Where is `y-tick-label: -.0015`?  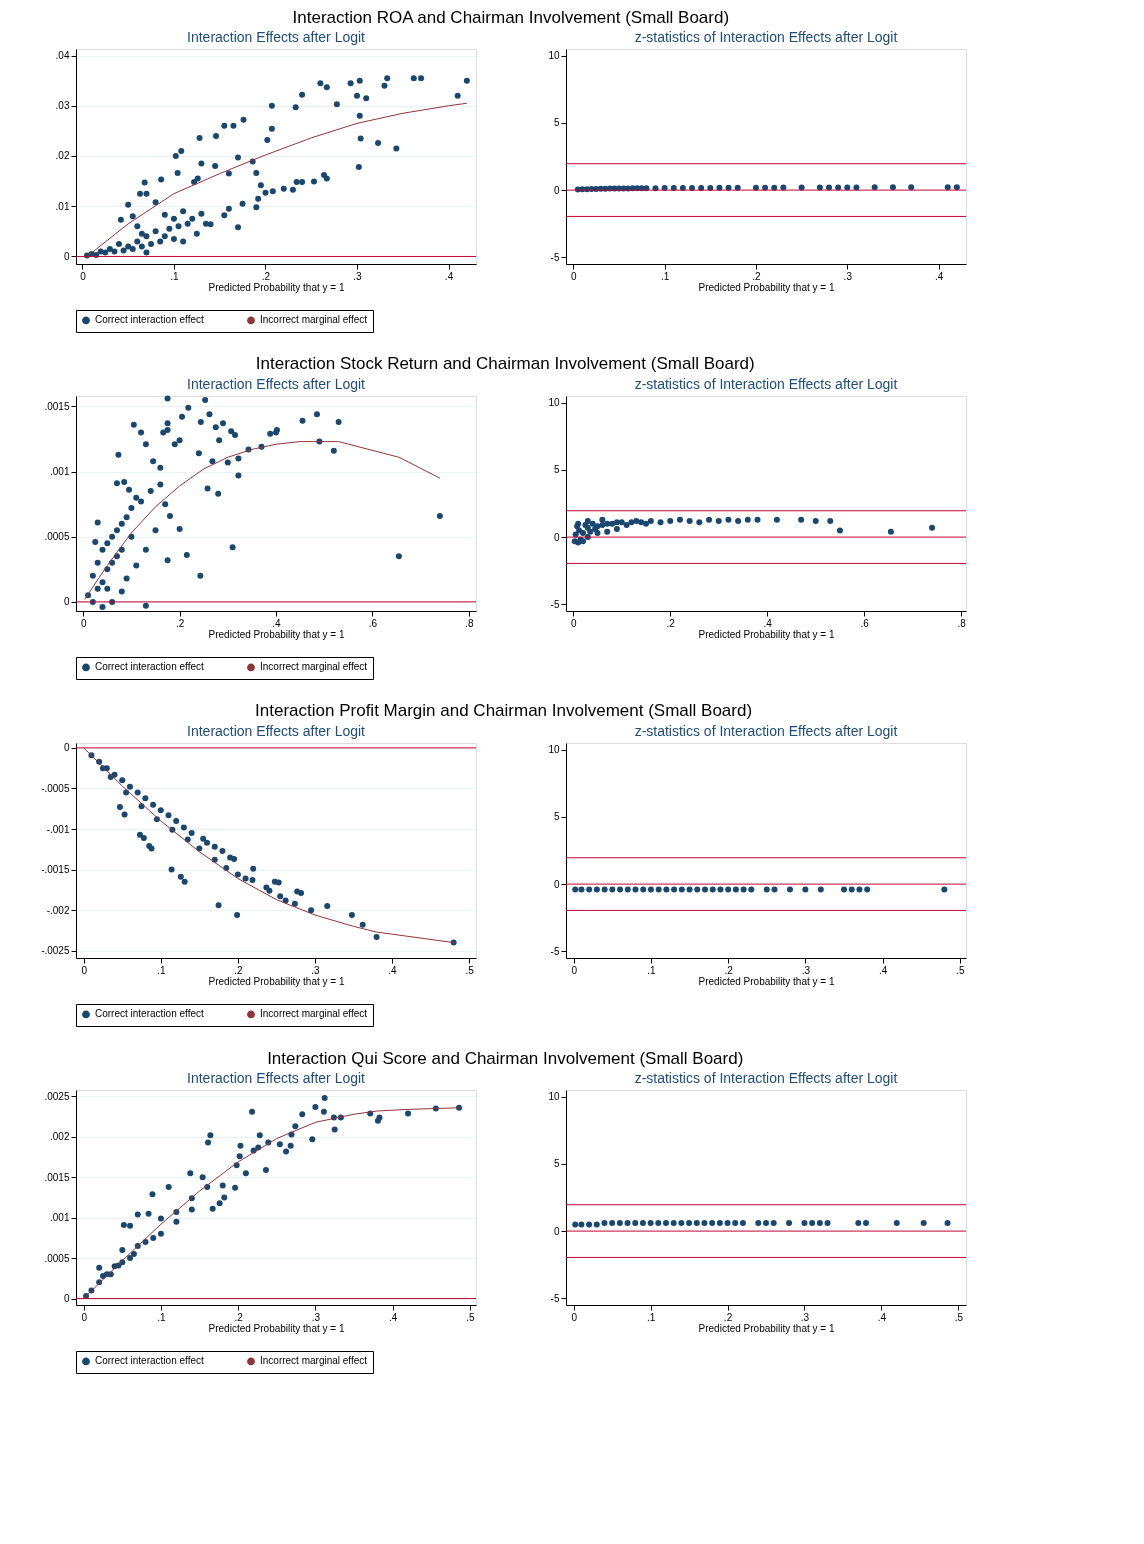
y-tick-label: -.0015 is located at coordinates (55, 870).